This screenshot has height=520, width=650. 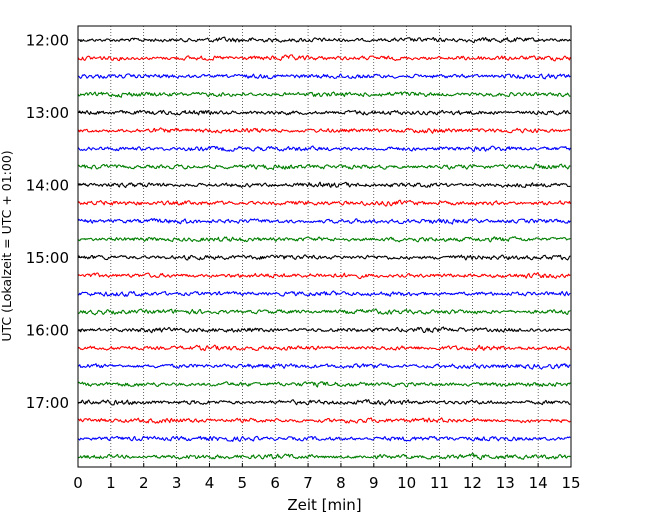 I want to click on y-tick-label-5: 17:00, so click(x=47, y=403).